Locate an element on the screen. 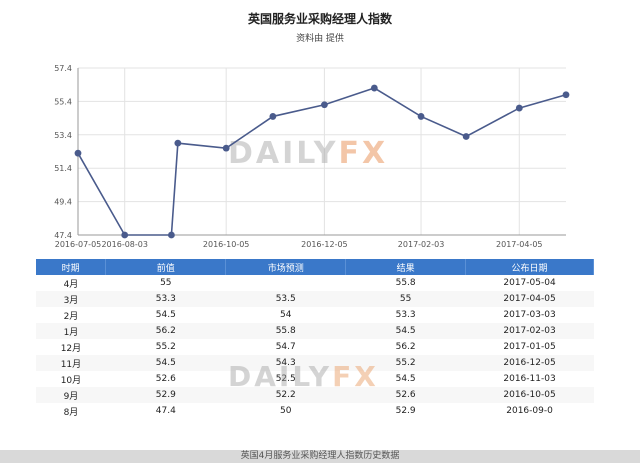 Image resolution: width=640 pixels, height=463 pixels. cell-period: 1月 is located at coordinates (71, 331).